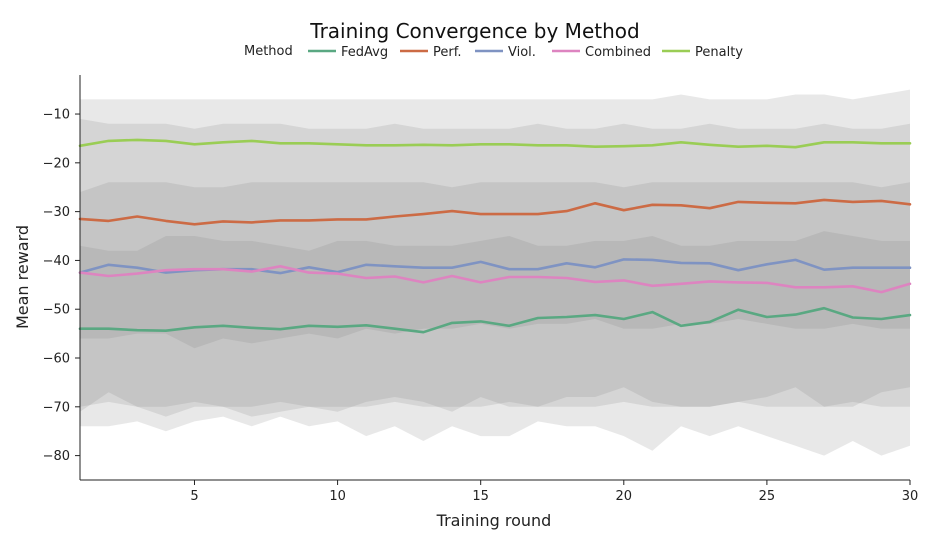 The width and height of the screenshot is (950, 550). Describe the element at coordinates (495, 320) in the screenshot. I see `line-fedavg` at that location.